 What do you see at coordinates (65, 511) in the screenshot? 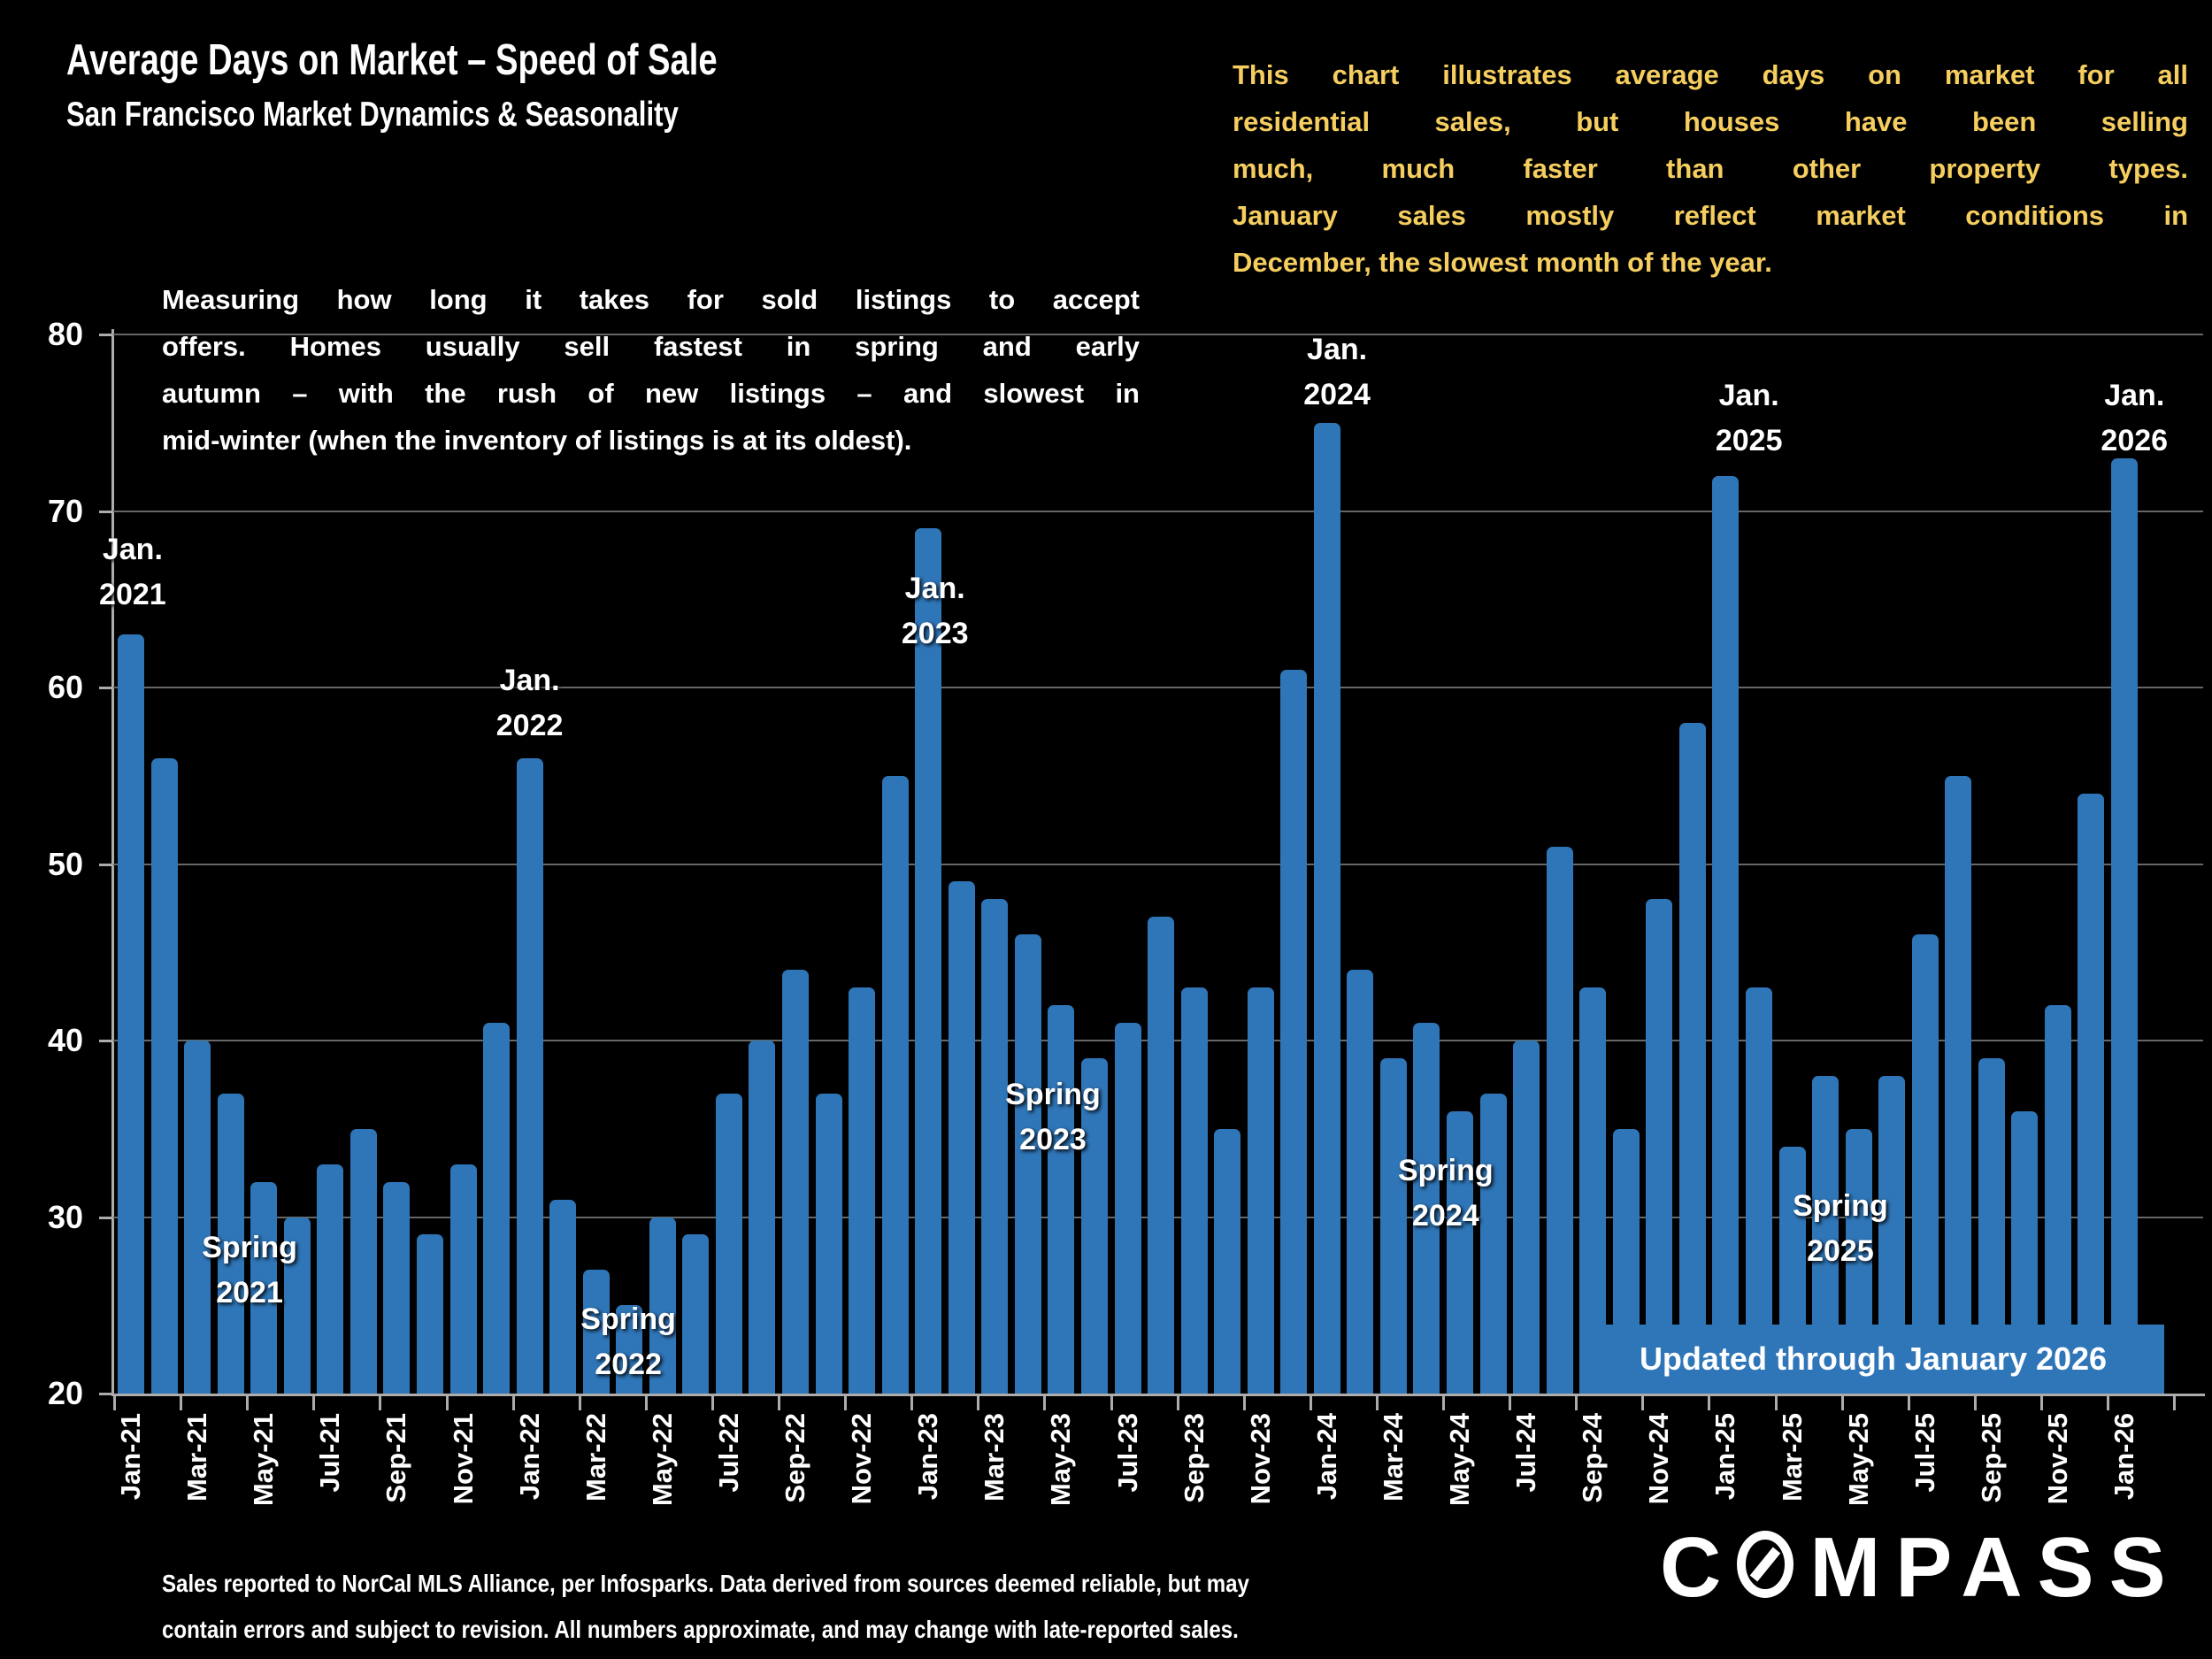
I see `y-axis-label: 70` at bounding box center [65, 511].